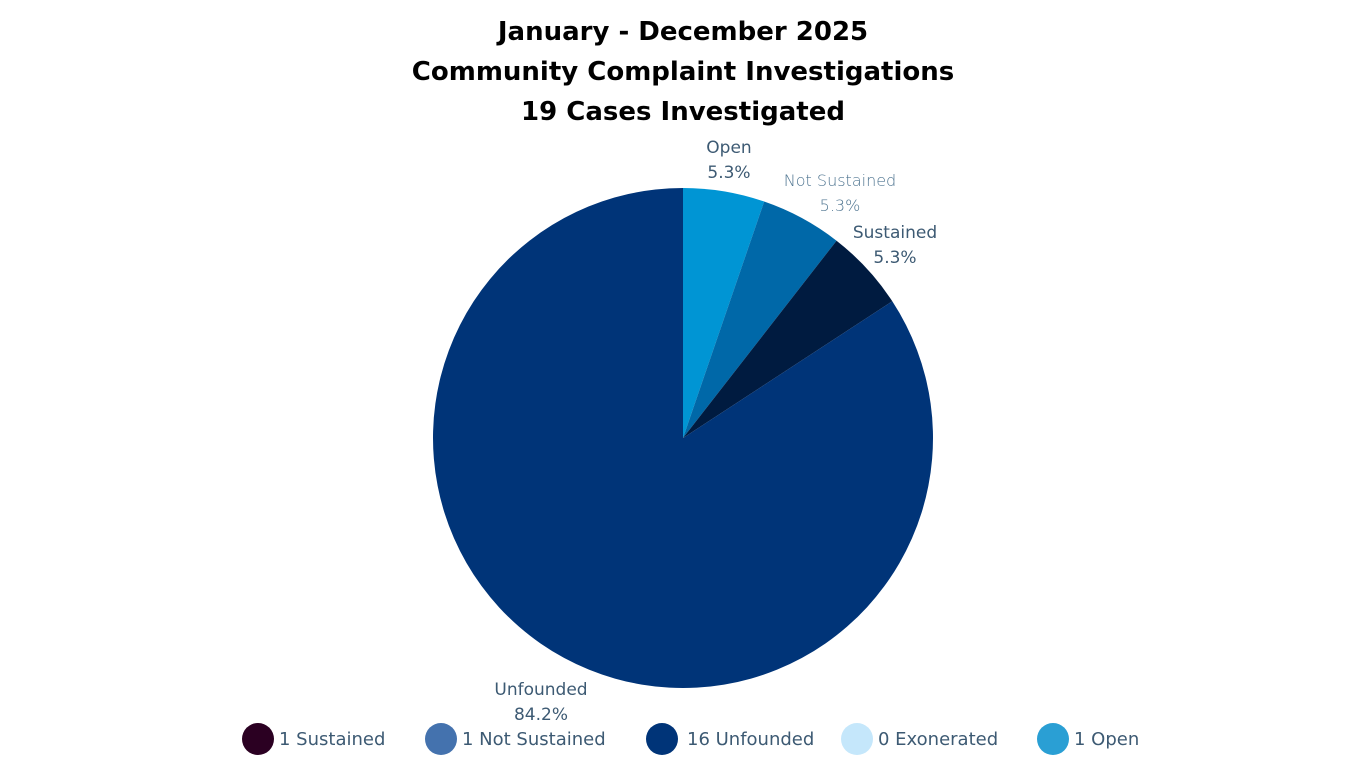 This screenshot has width=1366, height=768. I want to click on slice-label-sustained: Sustained 5.3%, so click(895, 246).